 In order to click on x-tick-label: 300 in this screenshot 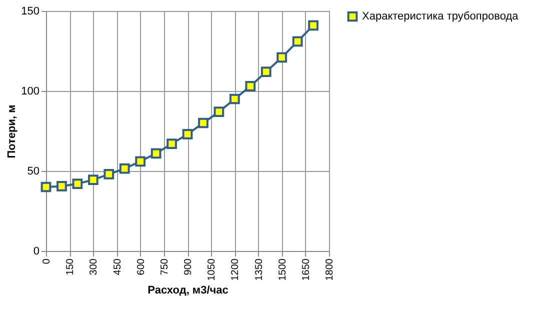, I will do `click(94, 267)`.